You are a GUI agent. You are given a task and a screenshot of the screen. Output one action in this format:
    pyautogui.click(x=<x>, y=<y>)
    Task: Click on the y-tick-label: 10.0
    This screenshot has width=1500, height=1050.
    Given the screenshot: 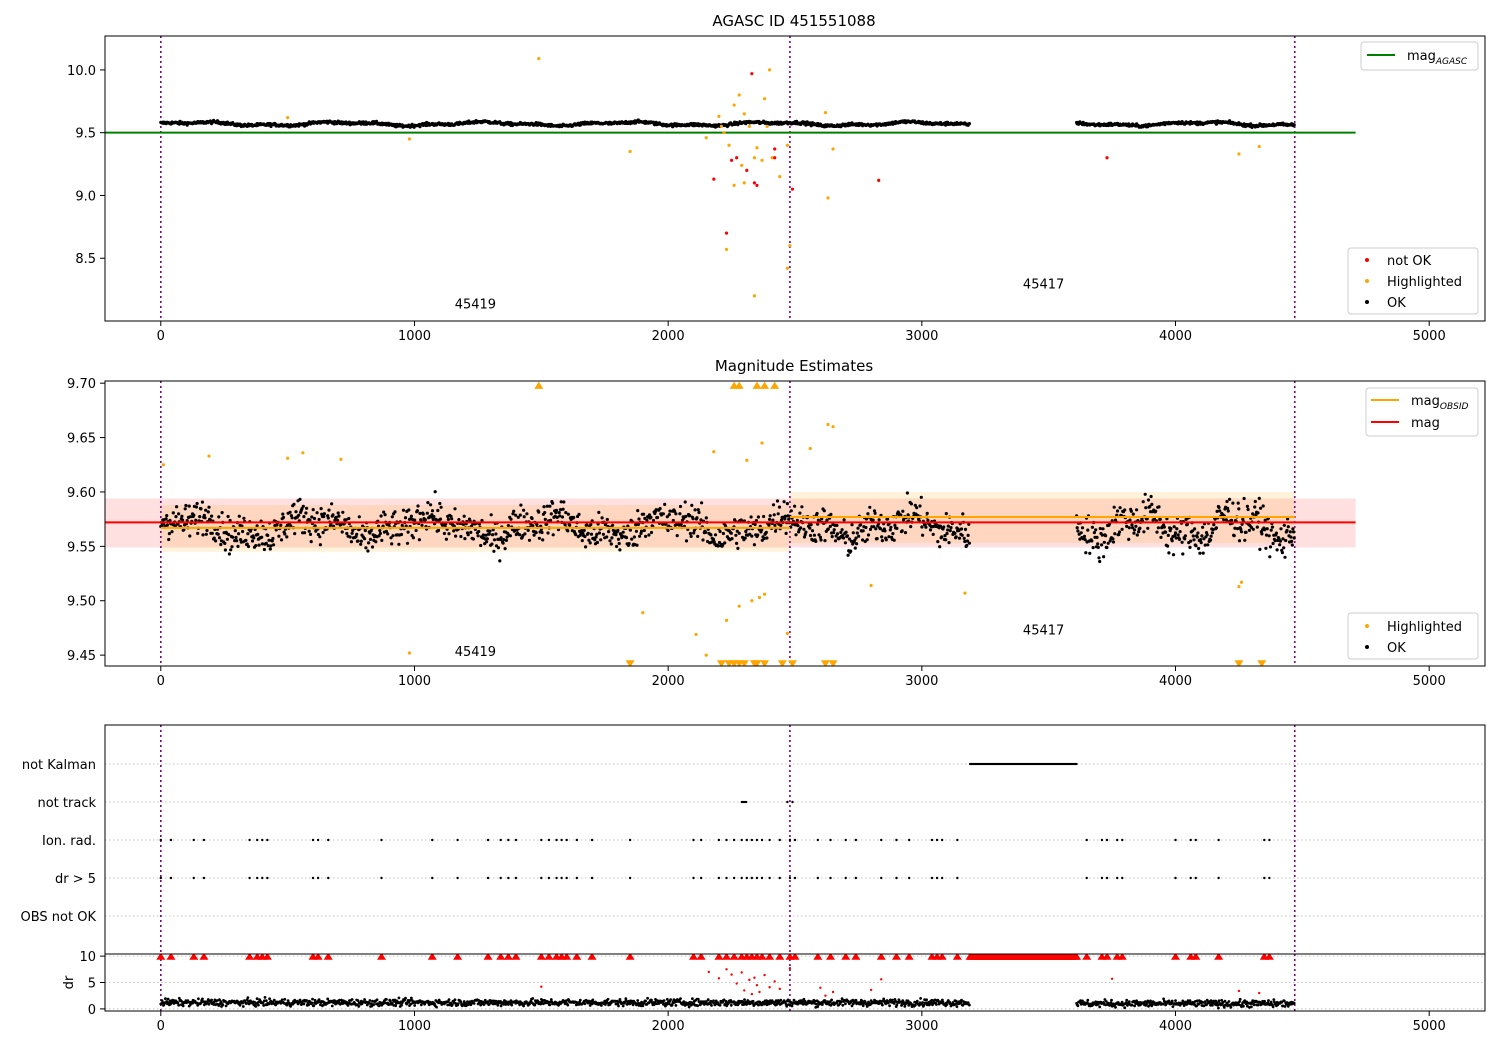 What is the action you would take?
    pyautogui.click(x=81, y=71)
    